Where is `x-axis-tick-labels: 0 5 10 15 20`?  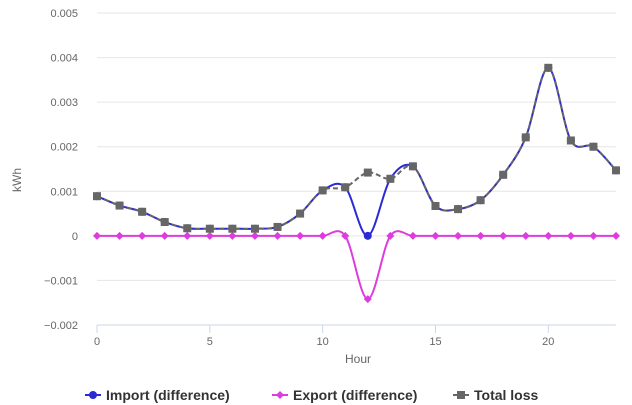
x-axis-tick-labels: 0 5 10 15 20 is located at coordinates (324, 342).